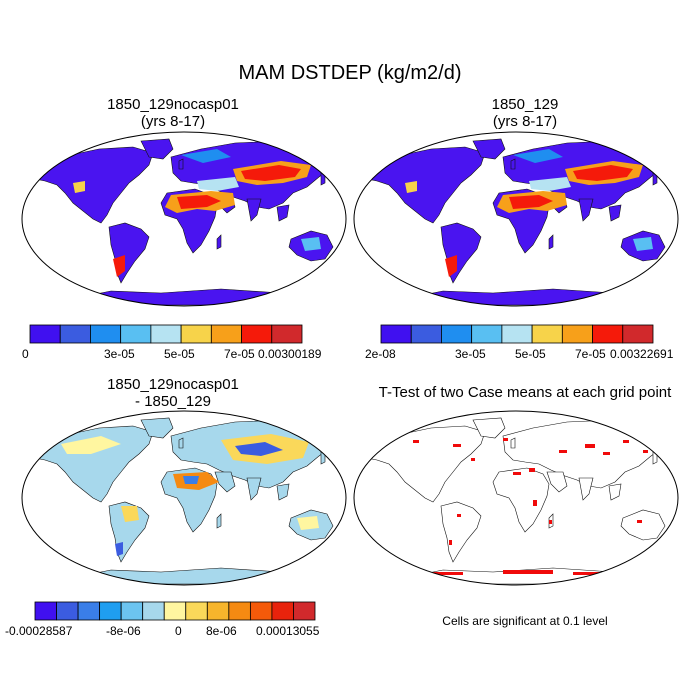 The height and width of the screenshot is (700, 700). Describe the element at coordinates (525, 621) in the screenshot. I see `ttest-note: Cells are significant at 0.1 level` at that location.